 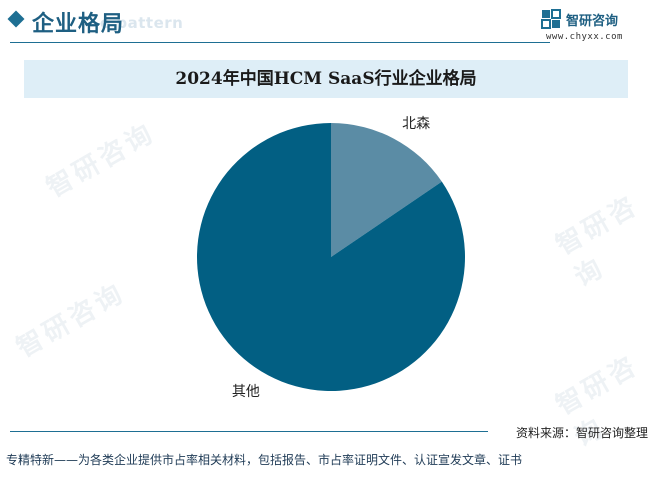 I want to click on header-divider, so click(x=280, y=42).